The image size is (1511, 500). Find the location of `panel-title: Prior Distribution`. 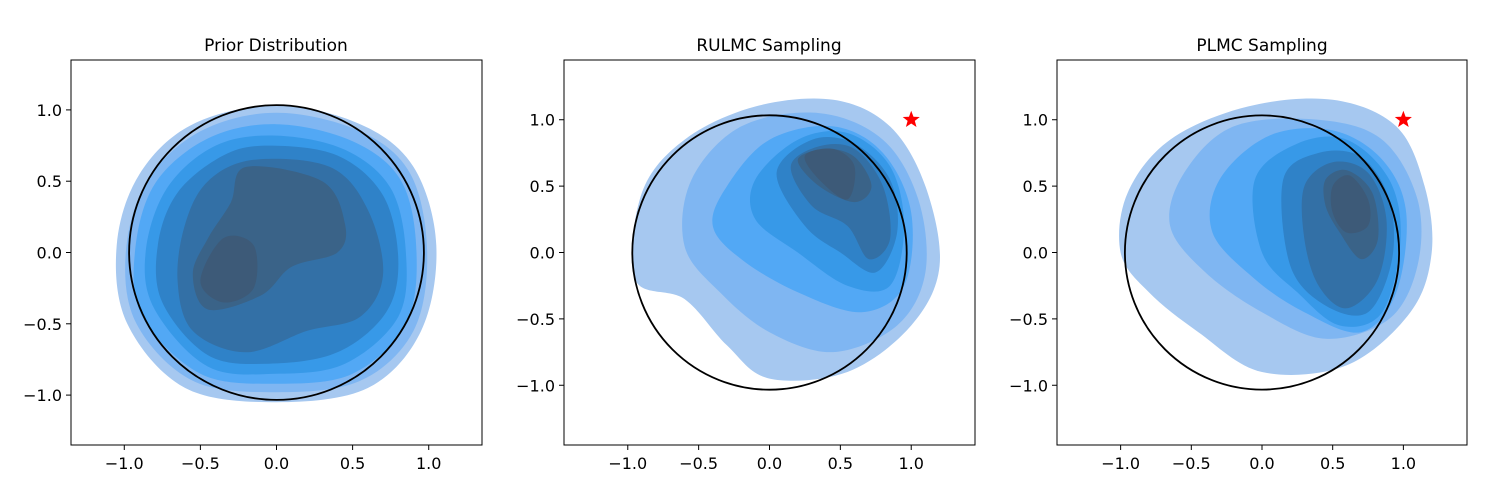

panel-title: Prior Distribution is located at coordinates (276, 46).